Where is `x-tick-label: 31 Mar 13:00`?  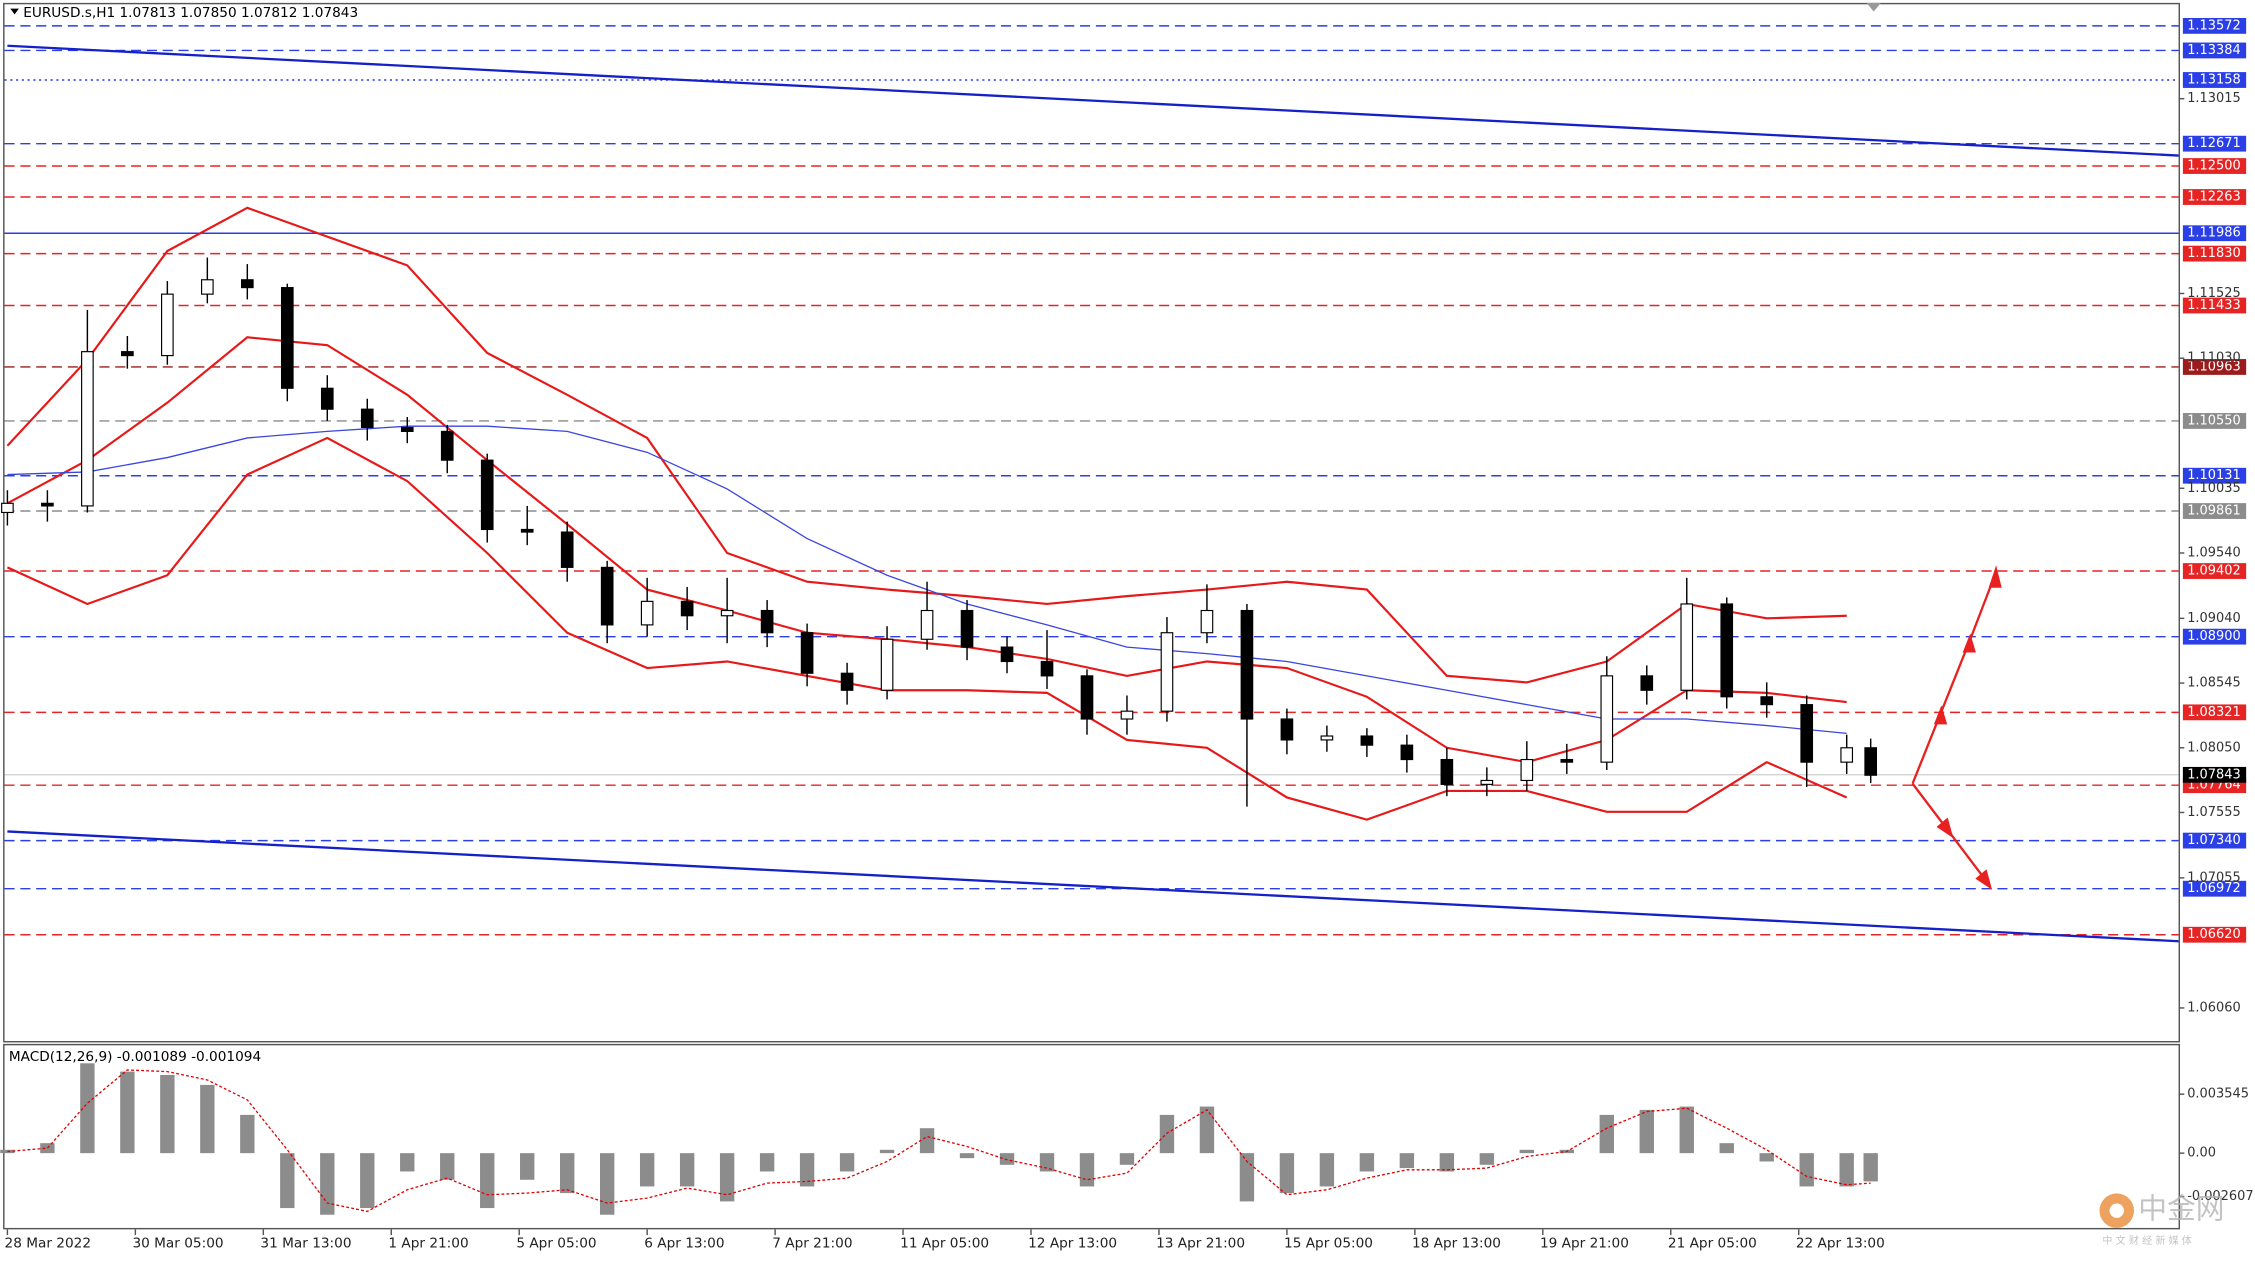 x-tick-label: 31 Mar 13:00 is located at coordinates (305, 1244).